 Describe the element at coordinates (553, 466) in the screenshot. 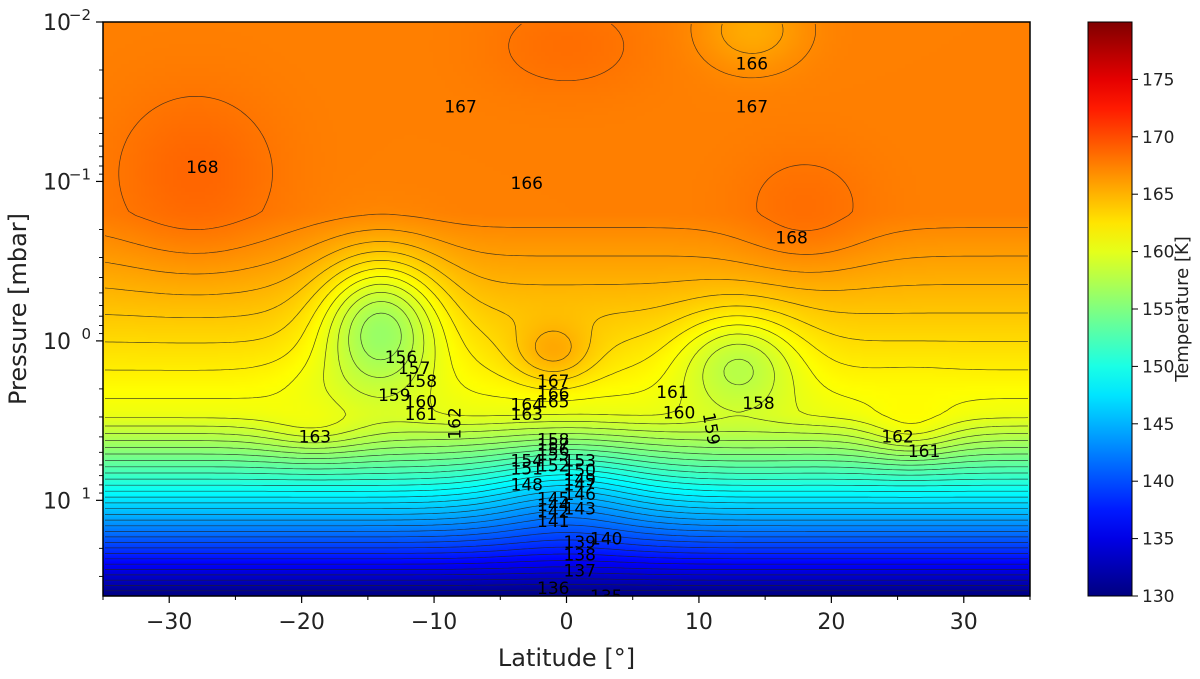

I see `contour-label: 152` at that location.